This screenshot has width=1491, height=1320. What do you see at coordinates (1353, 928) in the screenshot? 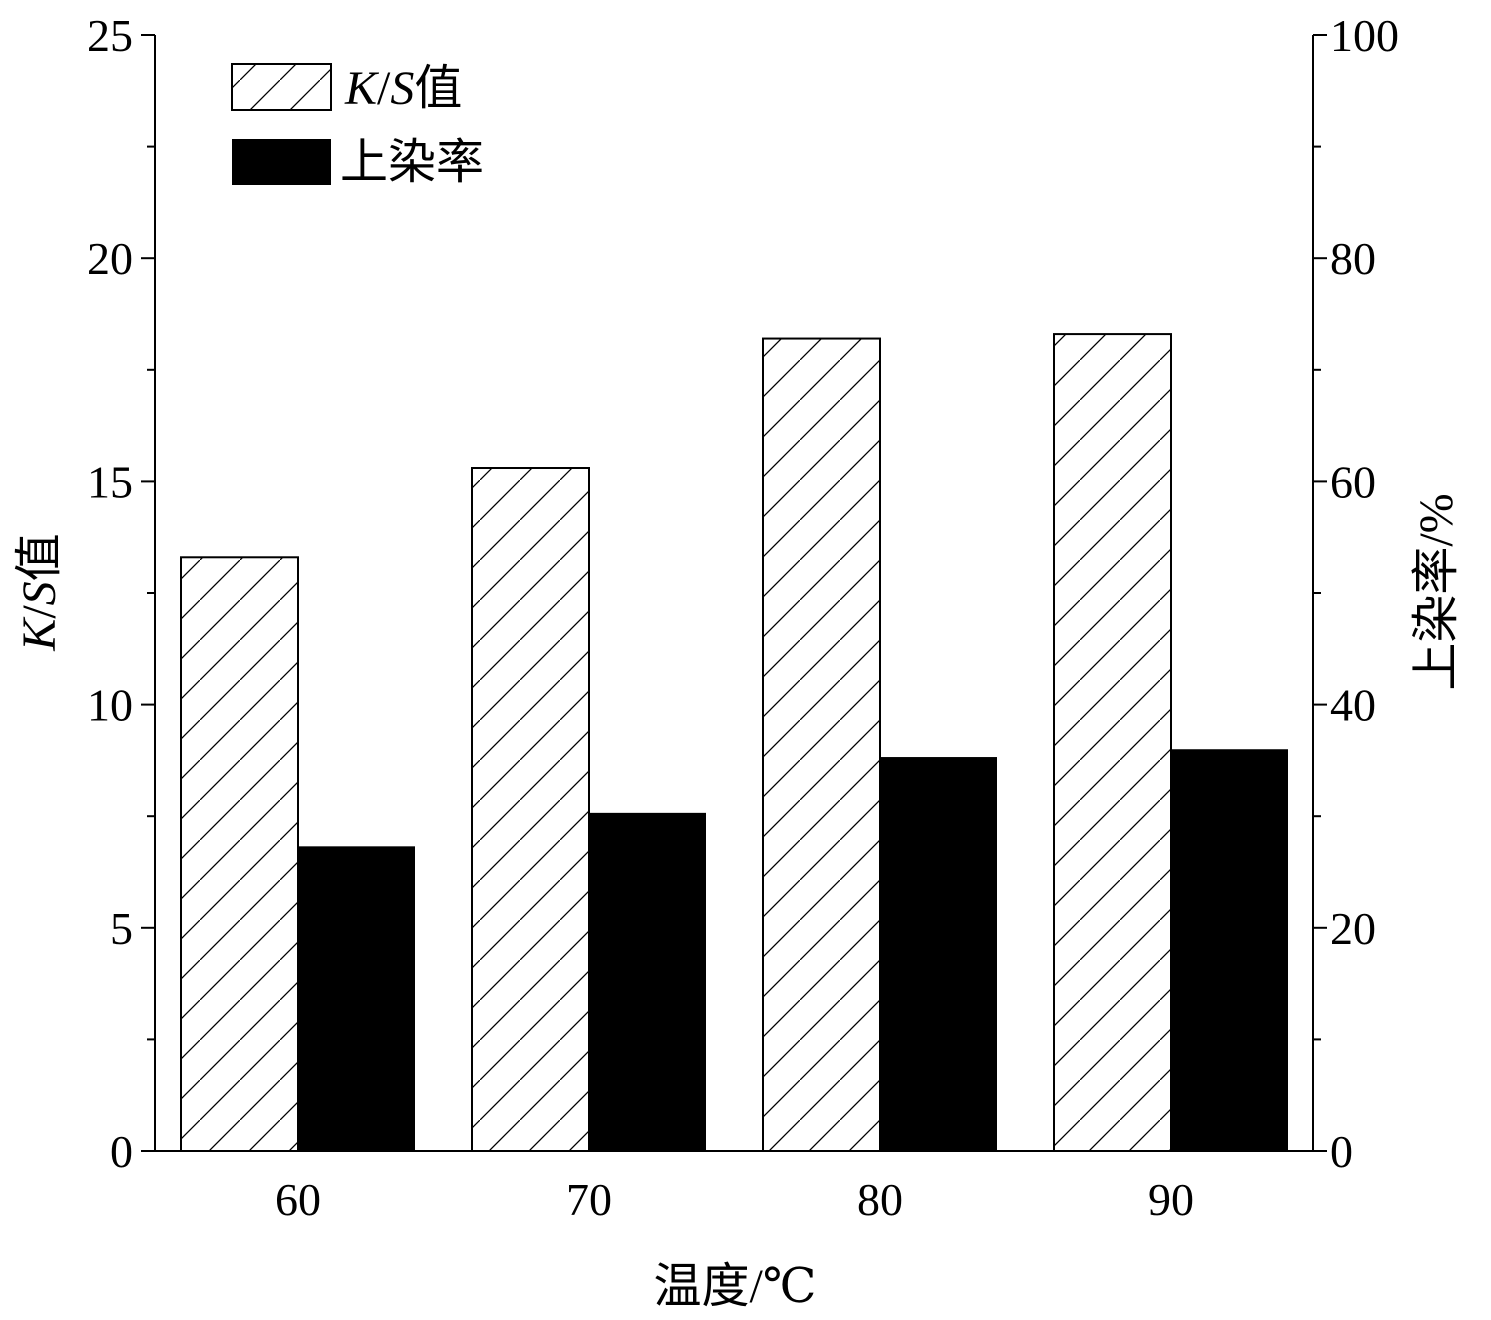
I see `y-right-tick-label-20: 20` at bounding box center [1353, 928].